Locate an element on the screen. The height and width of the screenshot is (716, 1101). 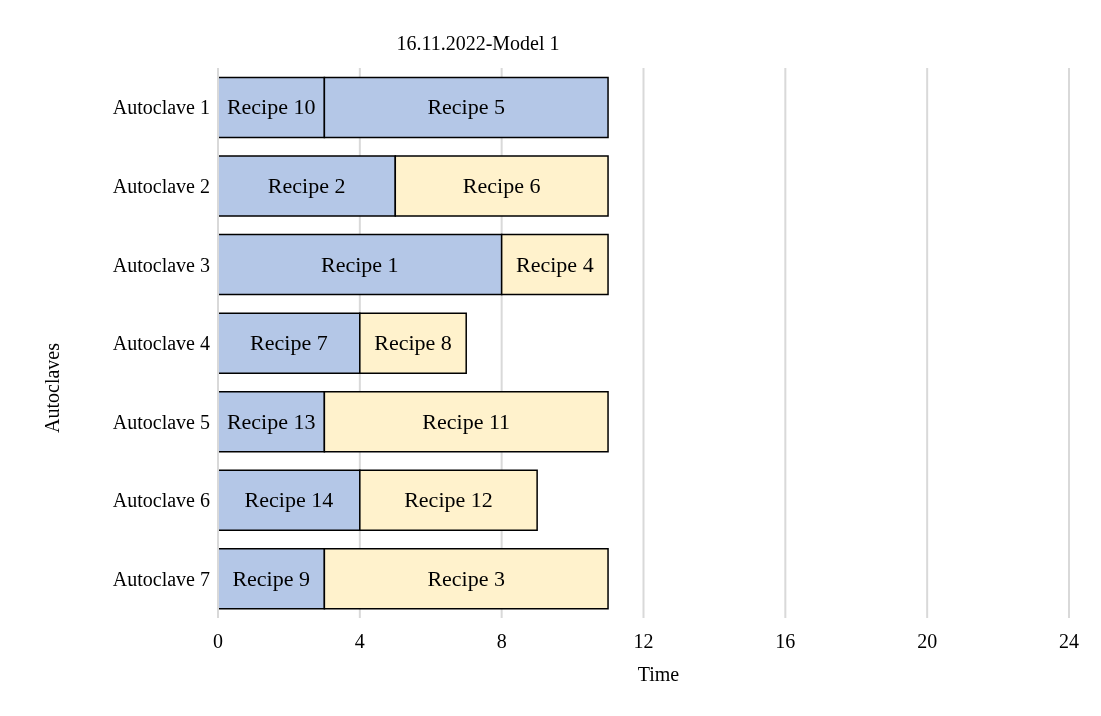
y-tick-label: Autoclave 5 is located at coordinates (161, 421).